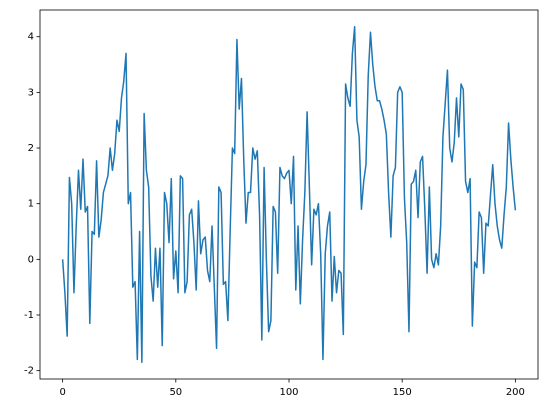 The height and width of the screenshot is (413, 546). I want to click on y-tick-label: -2, so click(29, 371).